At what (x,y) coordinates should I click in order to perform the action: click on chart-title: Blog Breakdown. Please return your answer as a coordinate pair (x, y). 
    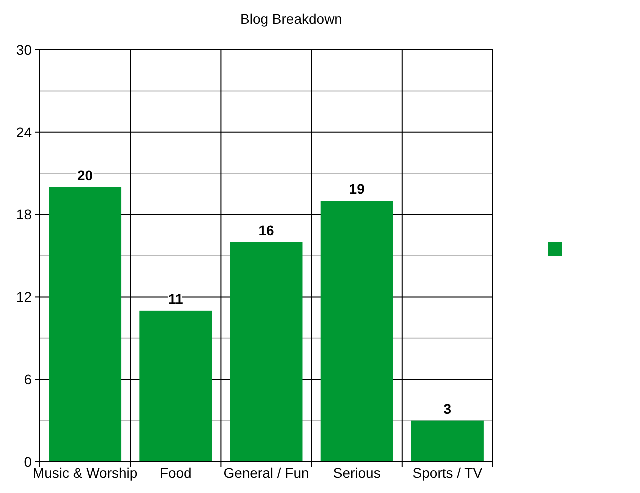
    Looking at the image, I should click on (291, 19).